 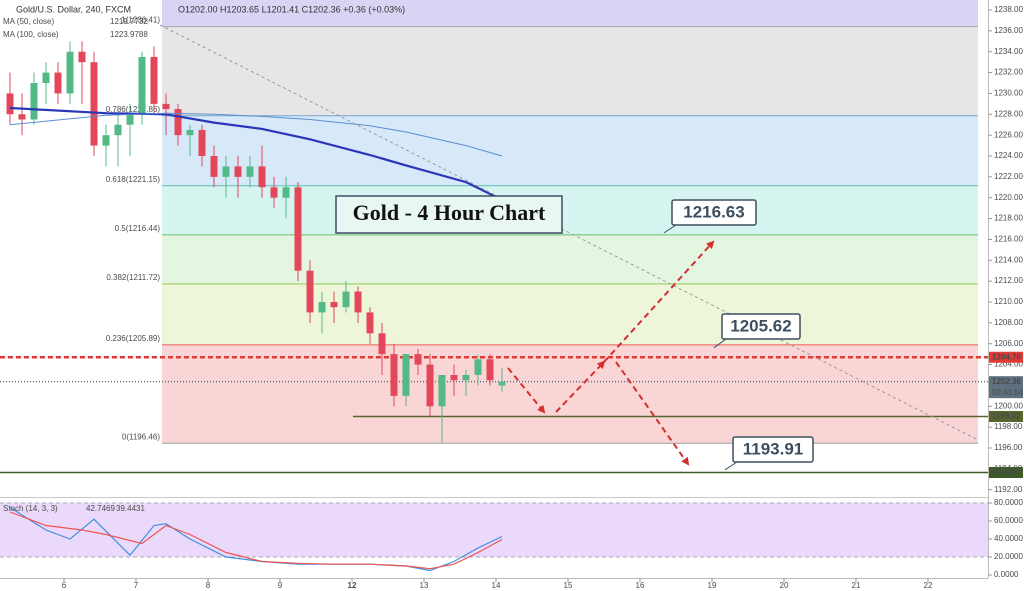 What do you see at coordinates (130, 508) in the screenshot?
I see `stoch-value: 39.4431` at bounding box center [130, 508].